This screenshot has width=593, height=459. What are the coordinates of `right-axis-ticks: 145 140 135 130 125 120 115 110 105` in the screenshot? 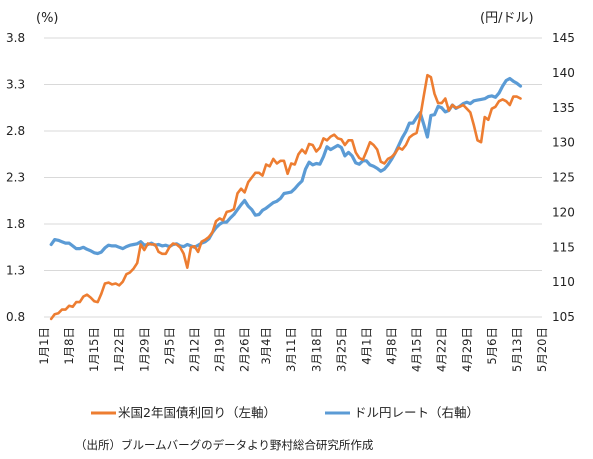 It's located at (563, 177).